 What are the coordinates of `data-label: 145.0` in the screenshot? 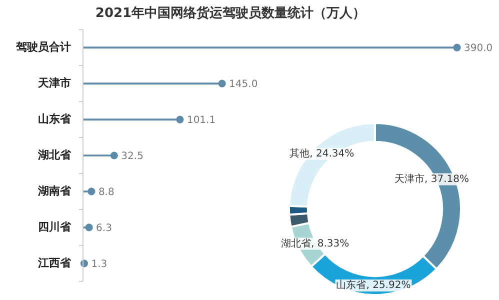 It's located at (243, 84).